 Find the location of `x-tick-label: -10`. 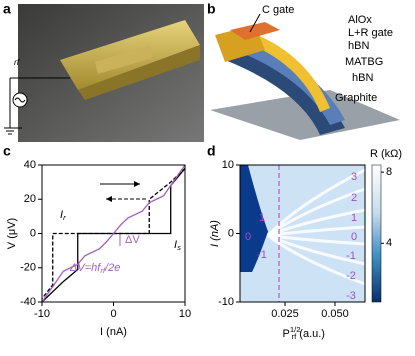

x-tick-label: -10 is located at coordinates (42, 314).